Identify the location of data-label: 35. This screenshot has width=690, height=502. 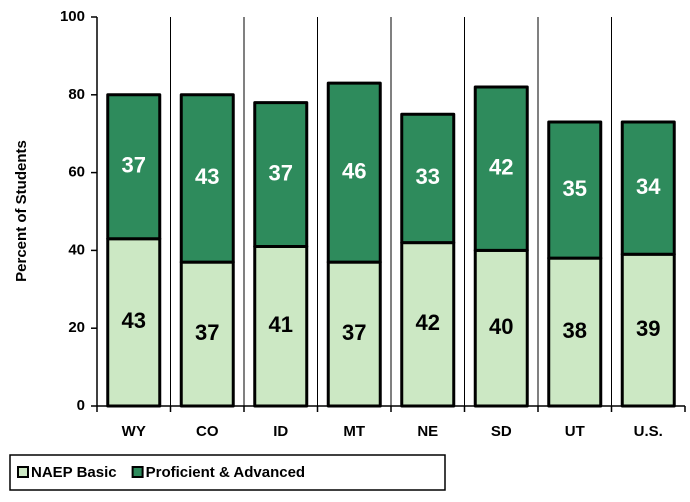
(575, 188).